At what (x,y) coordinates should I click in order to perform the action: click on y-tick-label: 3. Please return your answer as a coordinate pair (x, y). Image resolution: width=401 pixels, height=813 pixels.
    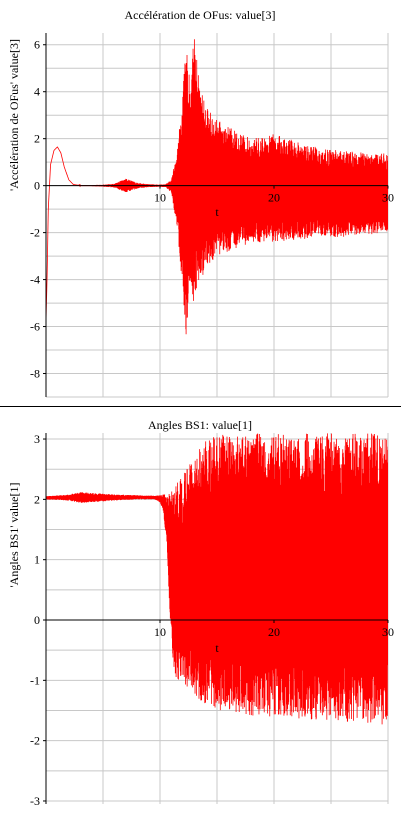
    Looking at the image, I should click on (37, 439).